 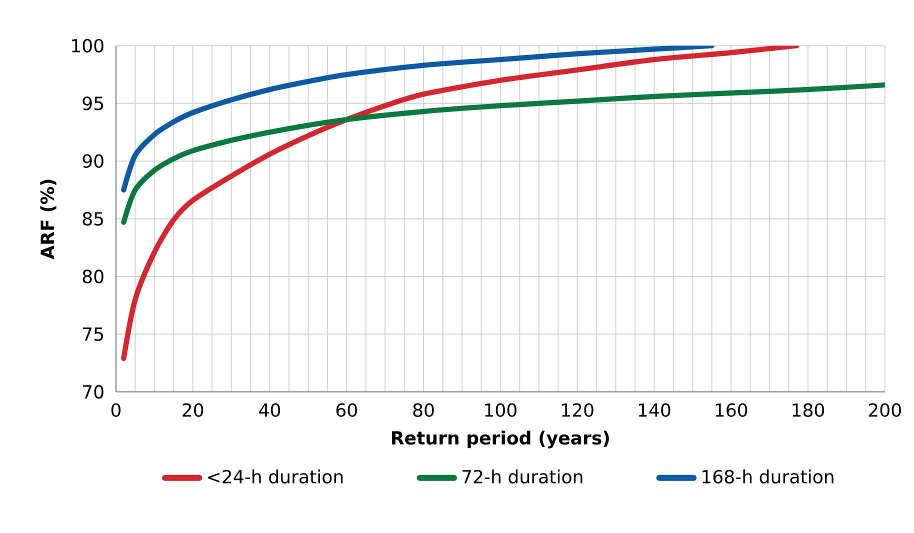 What do you see at coordinates (93, 277) in the screenshot?
I see `y-tick-label: 80` at bounding box center [93, 277].